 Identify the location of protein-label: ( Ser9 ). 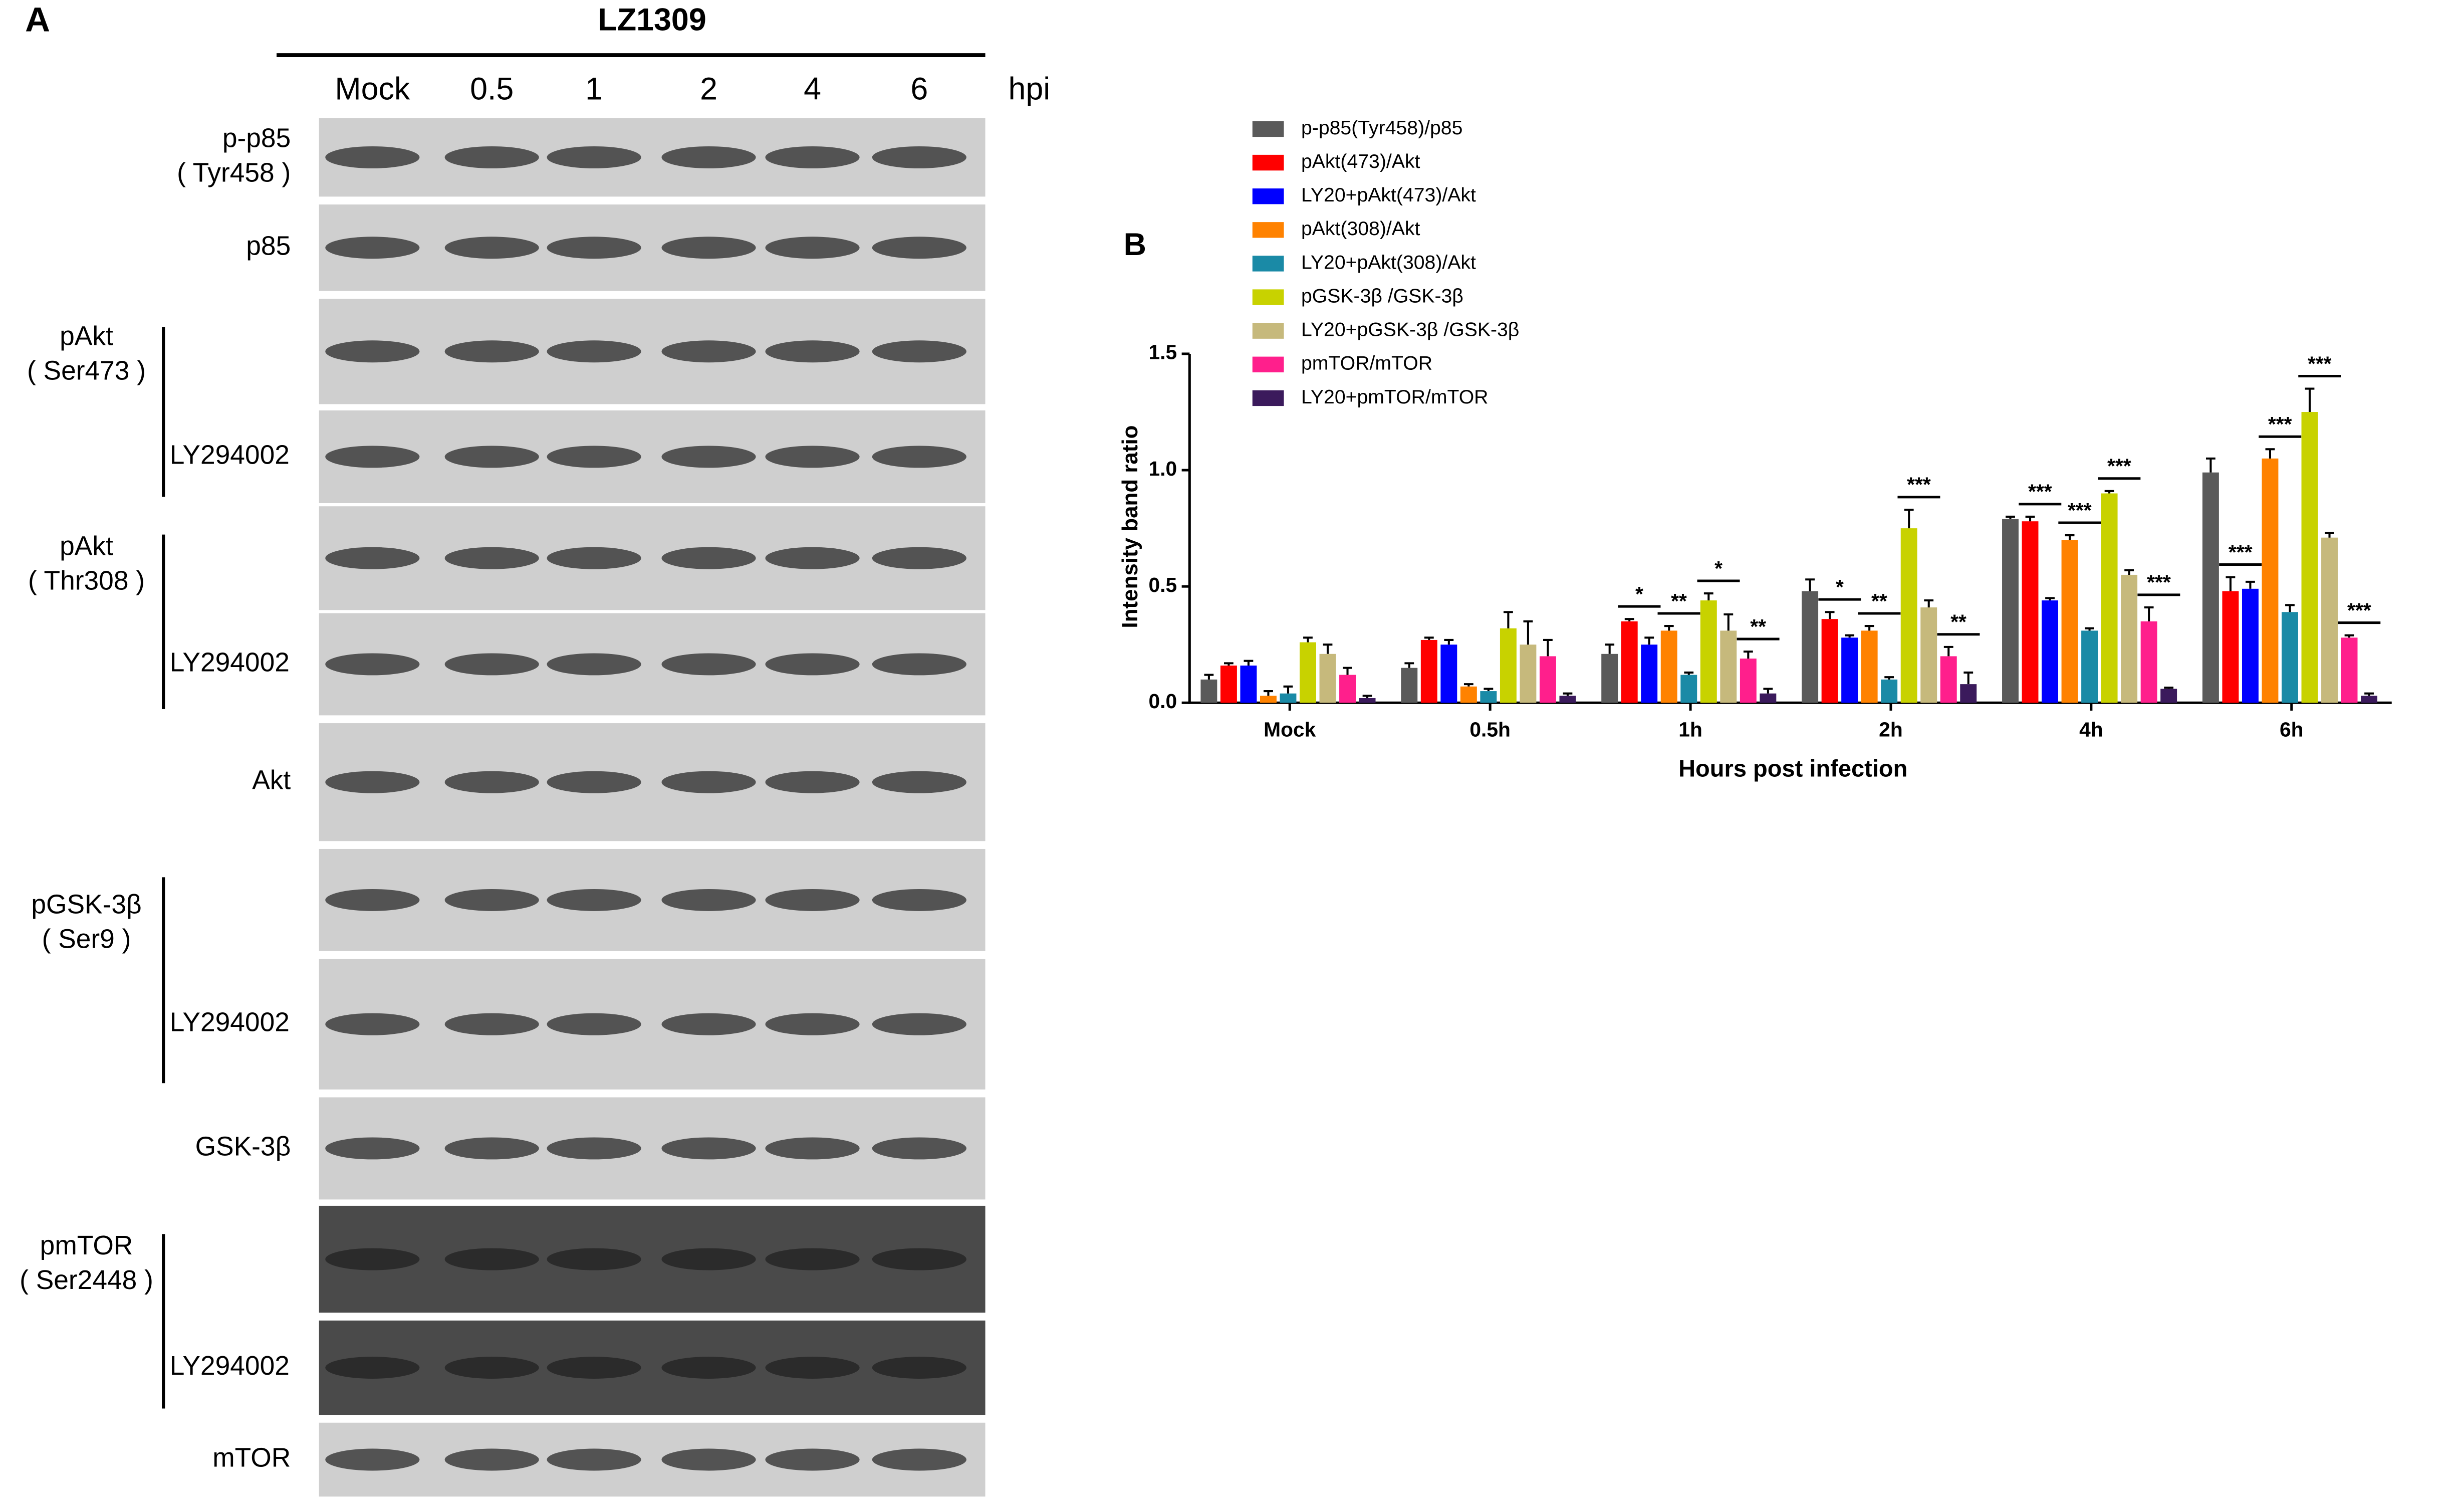
(86, 940).